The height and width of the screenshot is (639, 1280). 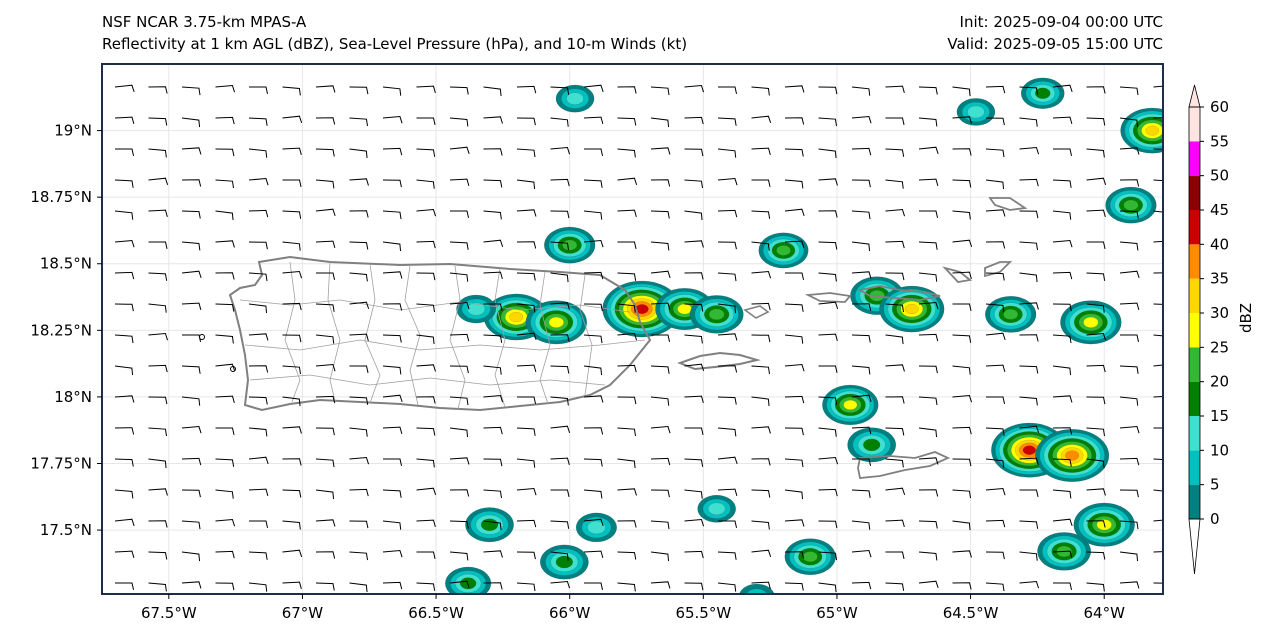 I want to click on virgin-gorda-coastline, so click(x=957, y=274).